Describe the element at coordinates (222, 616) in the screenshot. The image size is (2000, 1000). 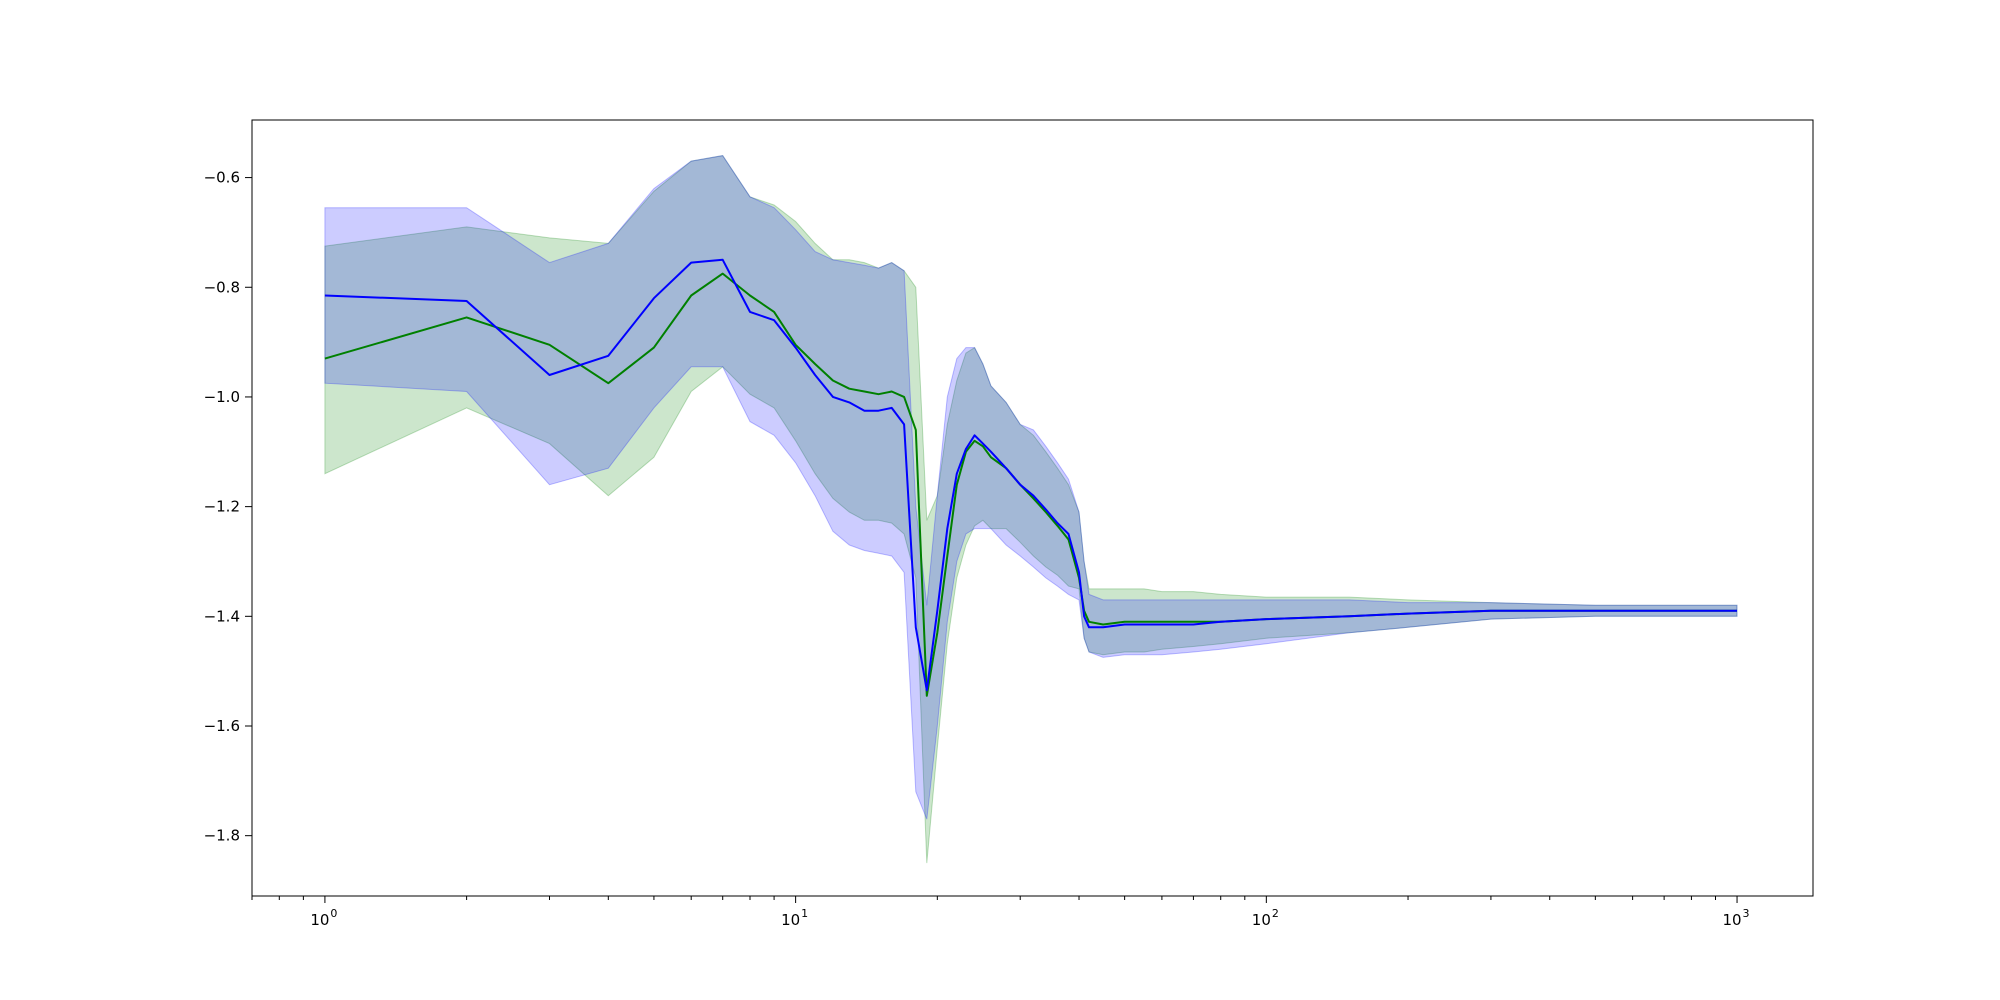
I see `y-tick-label: −1.4` at that location.